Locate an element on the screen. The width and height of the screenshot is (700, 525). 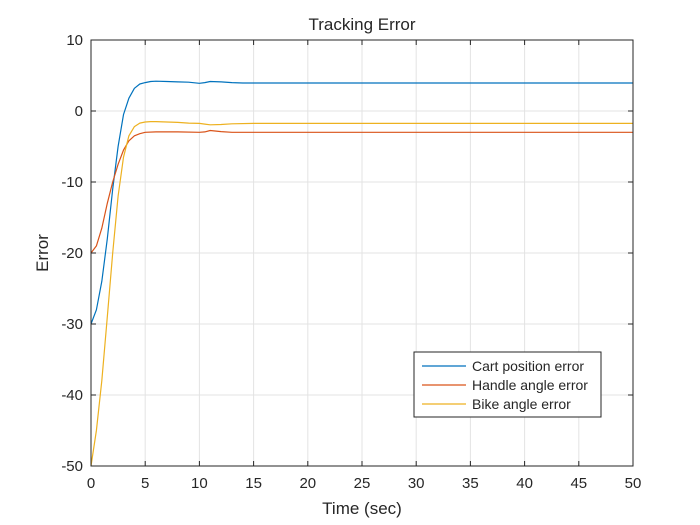
legend-label-3: Bike angle error is located at coordinates (521, 404).